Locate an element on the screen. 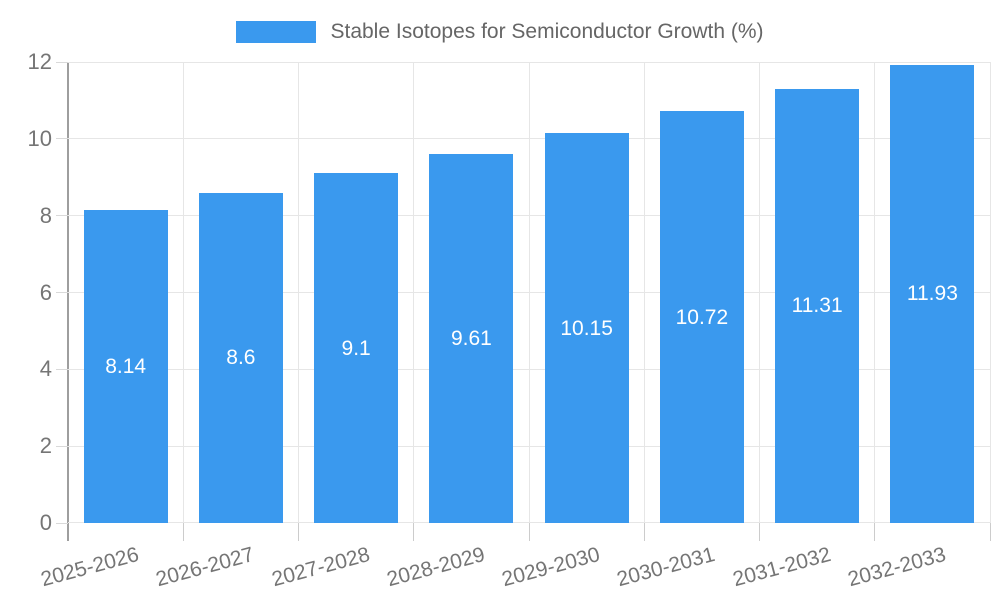 This screenshot has width=1000, height=600. bar: 9.1 is located at coordinates (356, 348).